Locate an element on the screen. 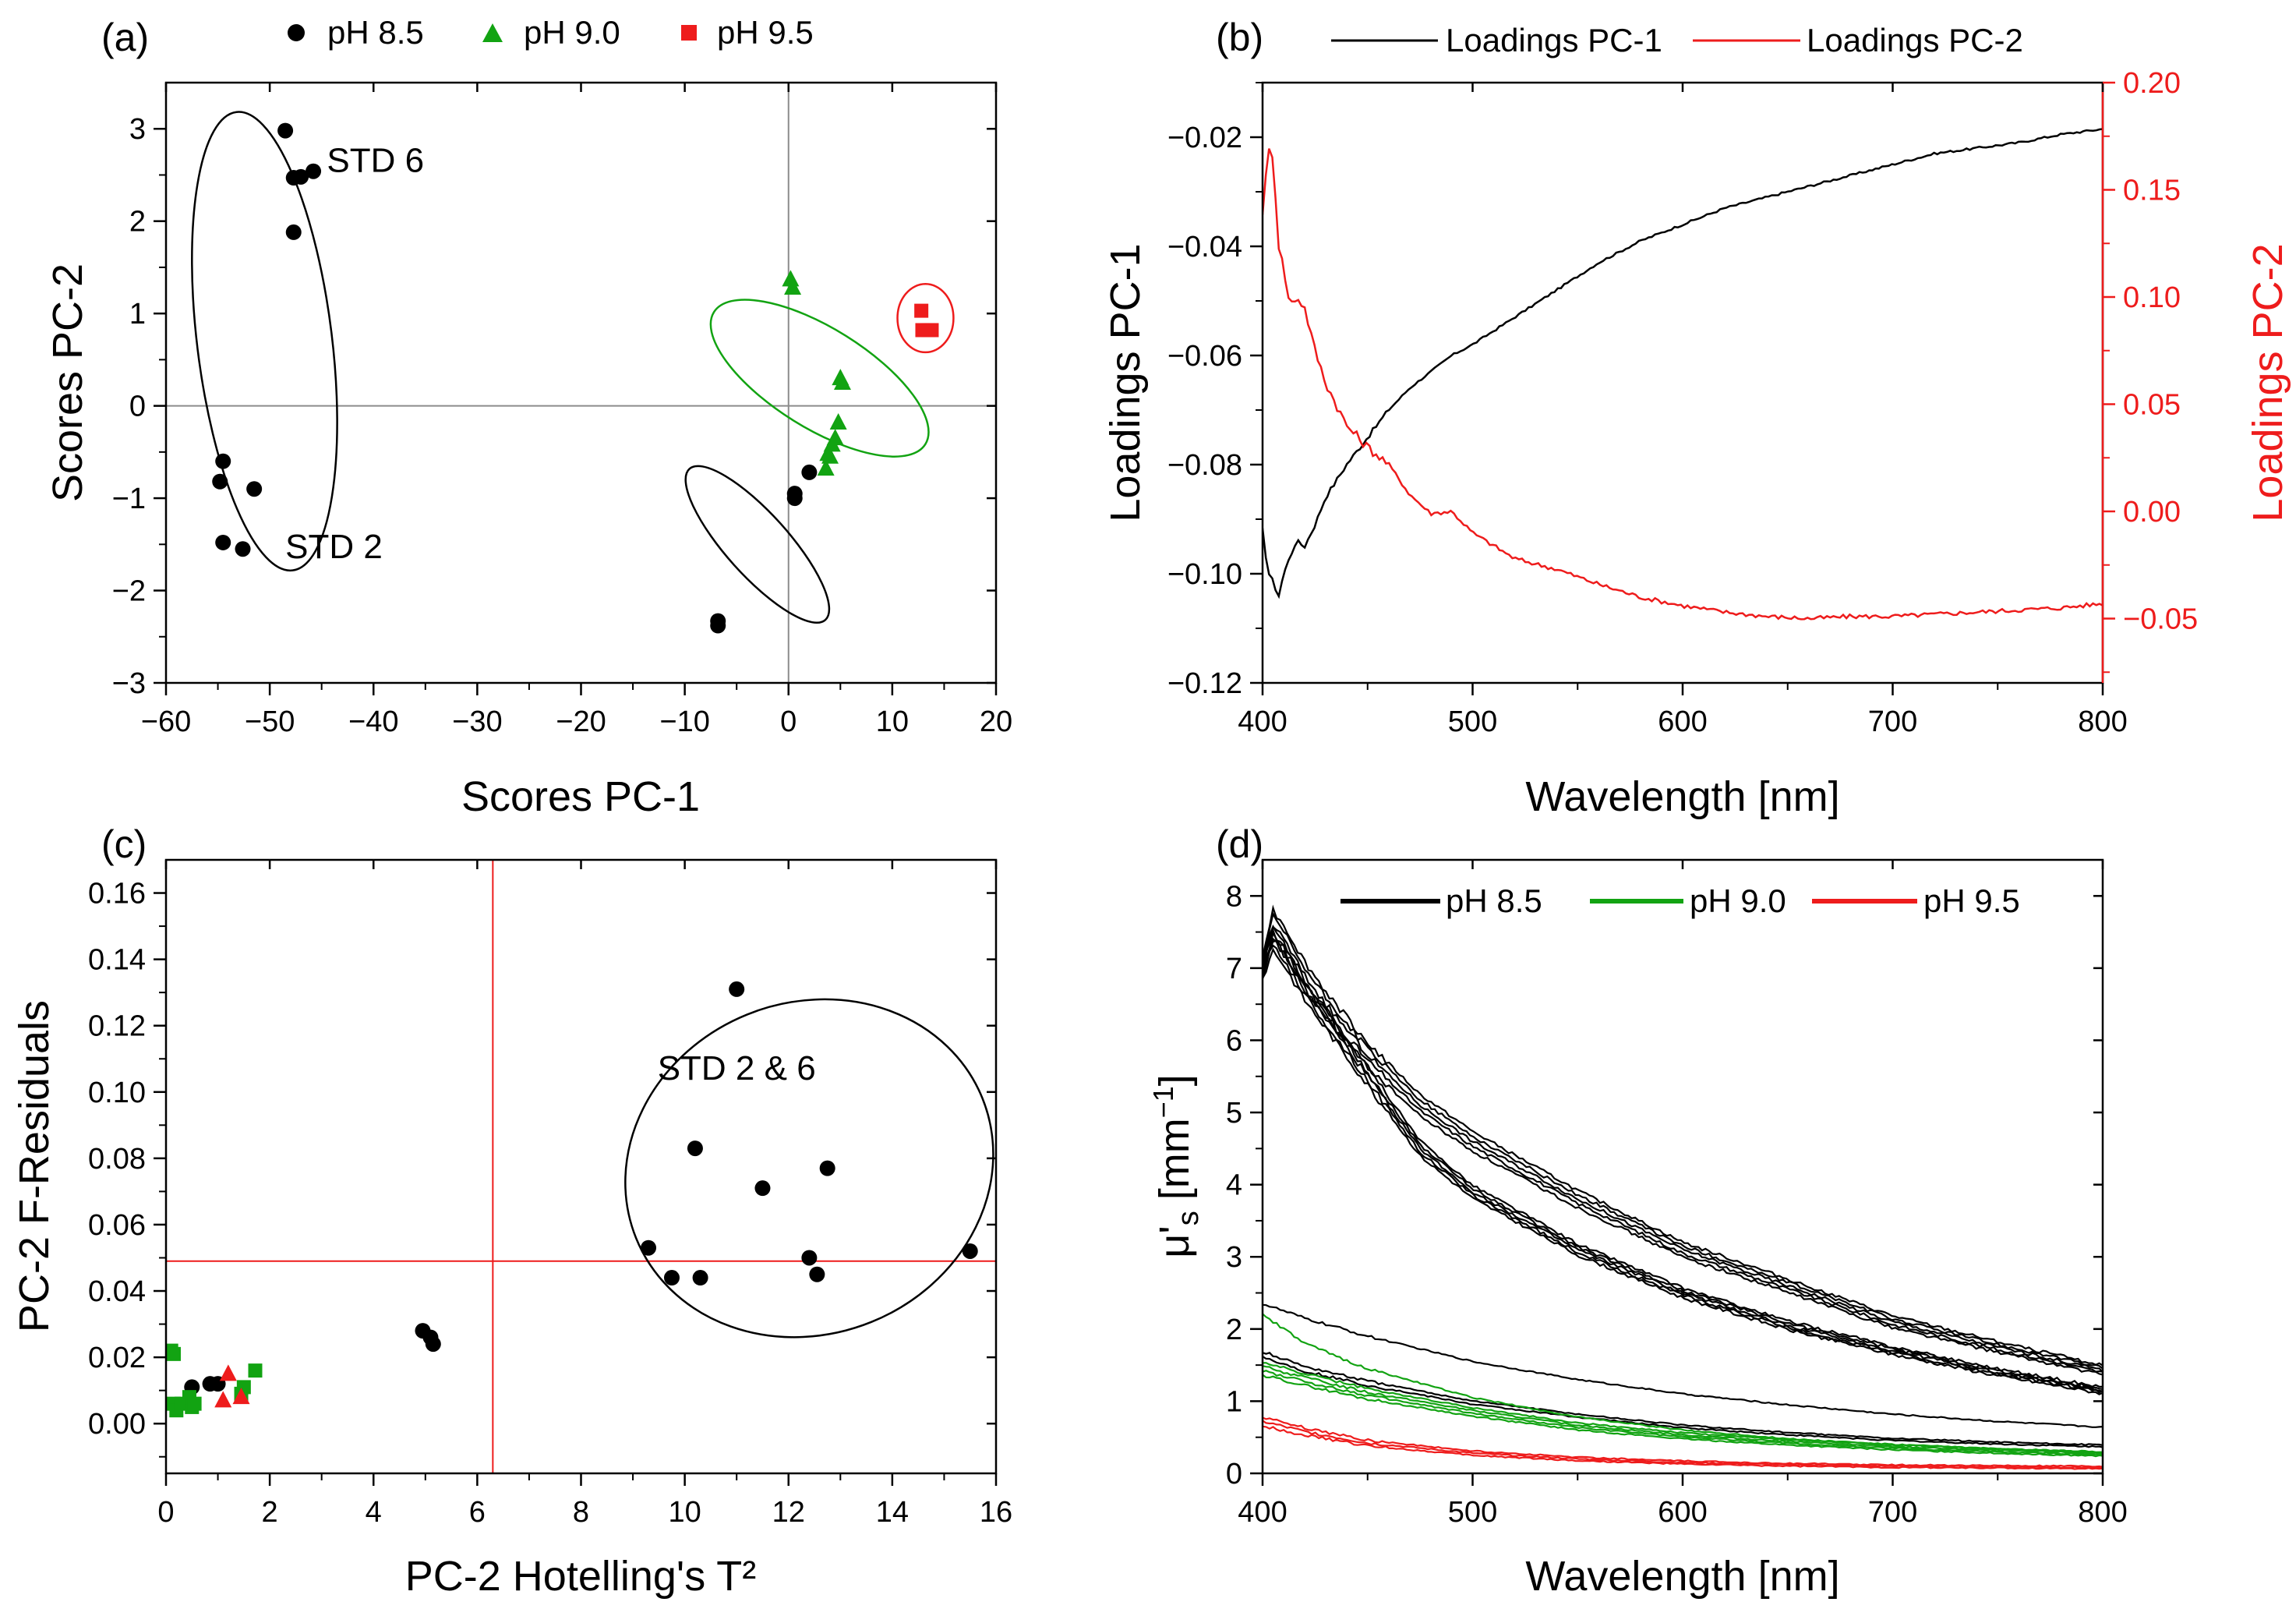  x-tick-label: −20 is located at coordinates (581, 721).